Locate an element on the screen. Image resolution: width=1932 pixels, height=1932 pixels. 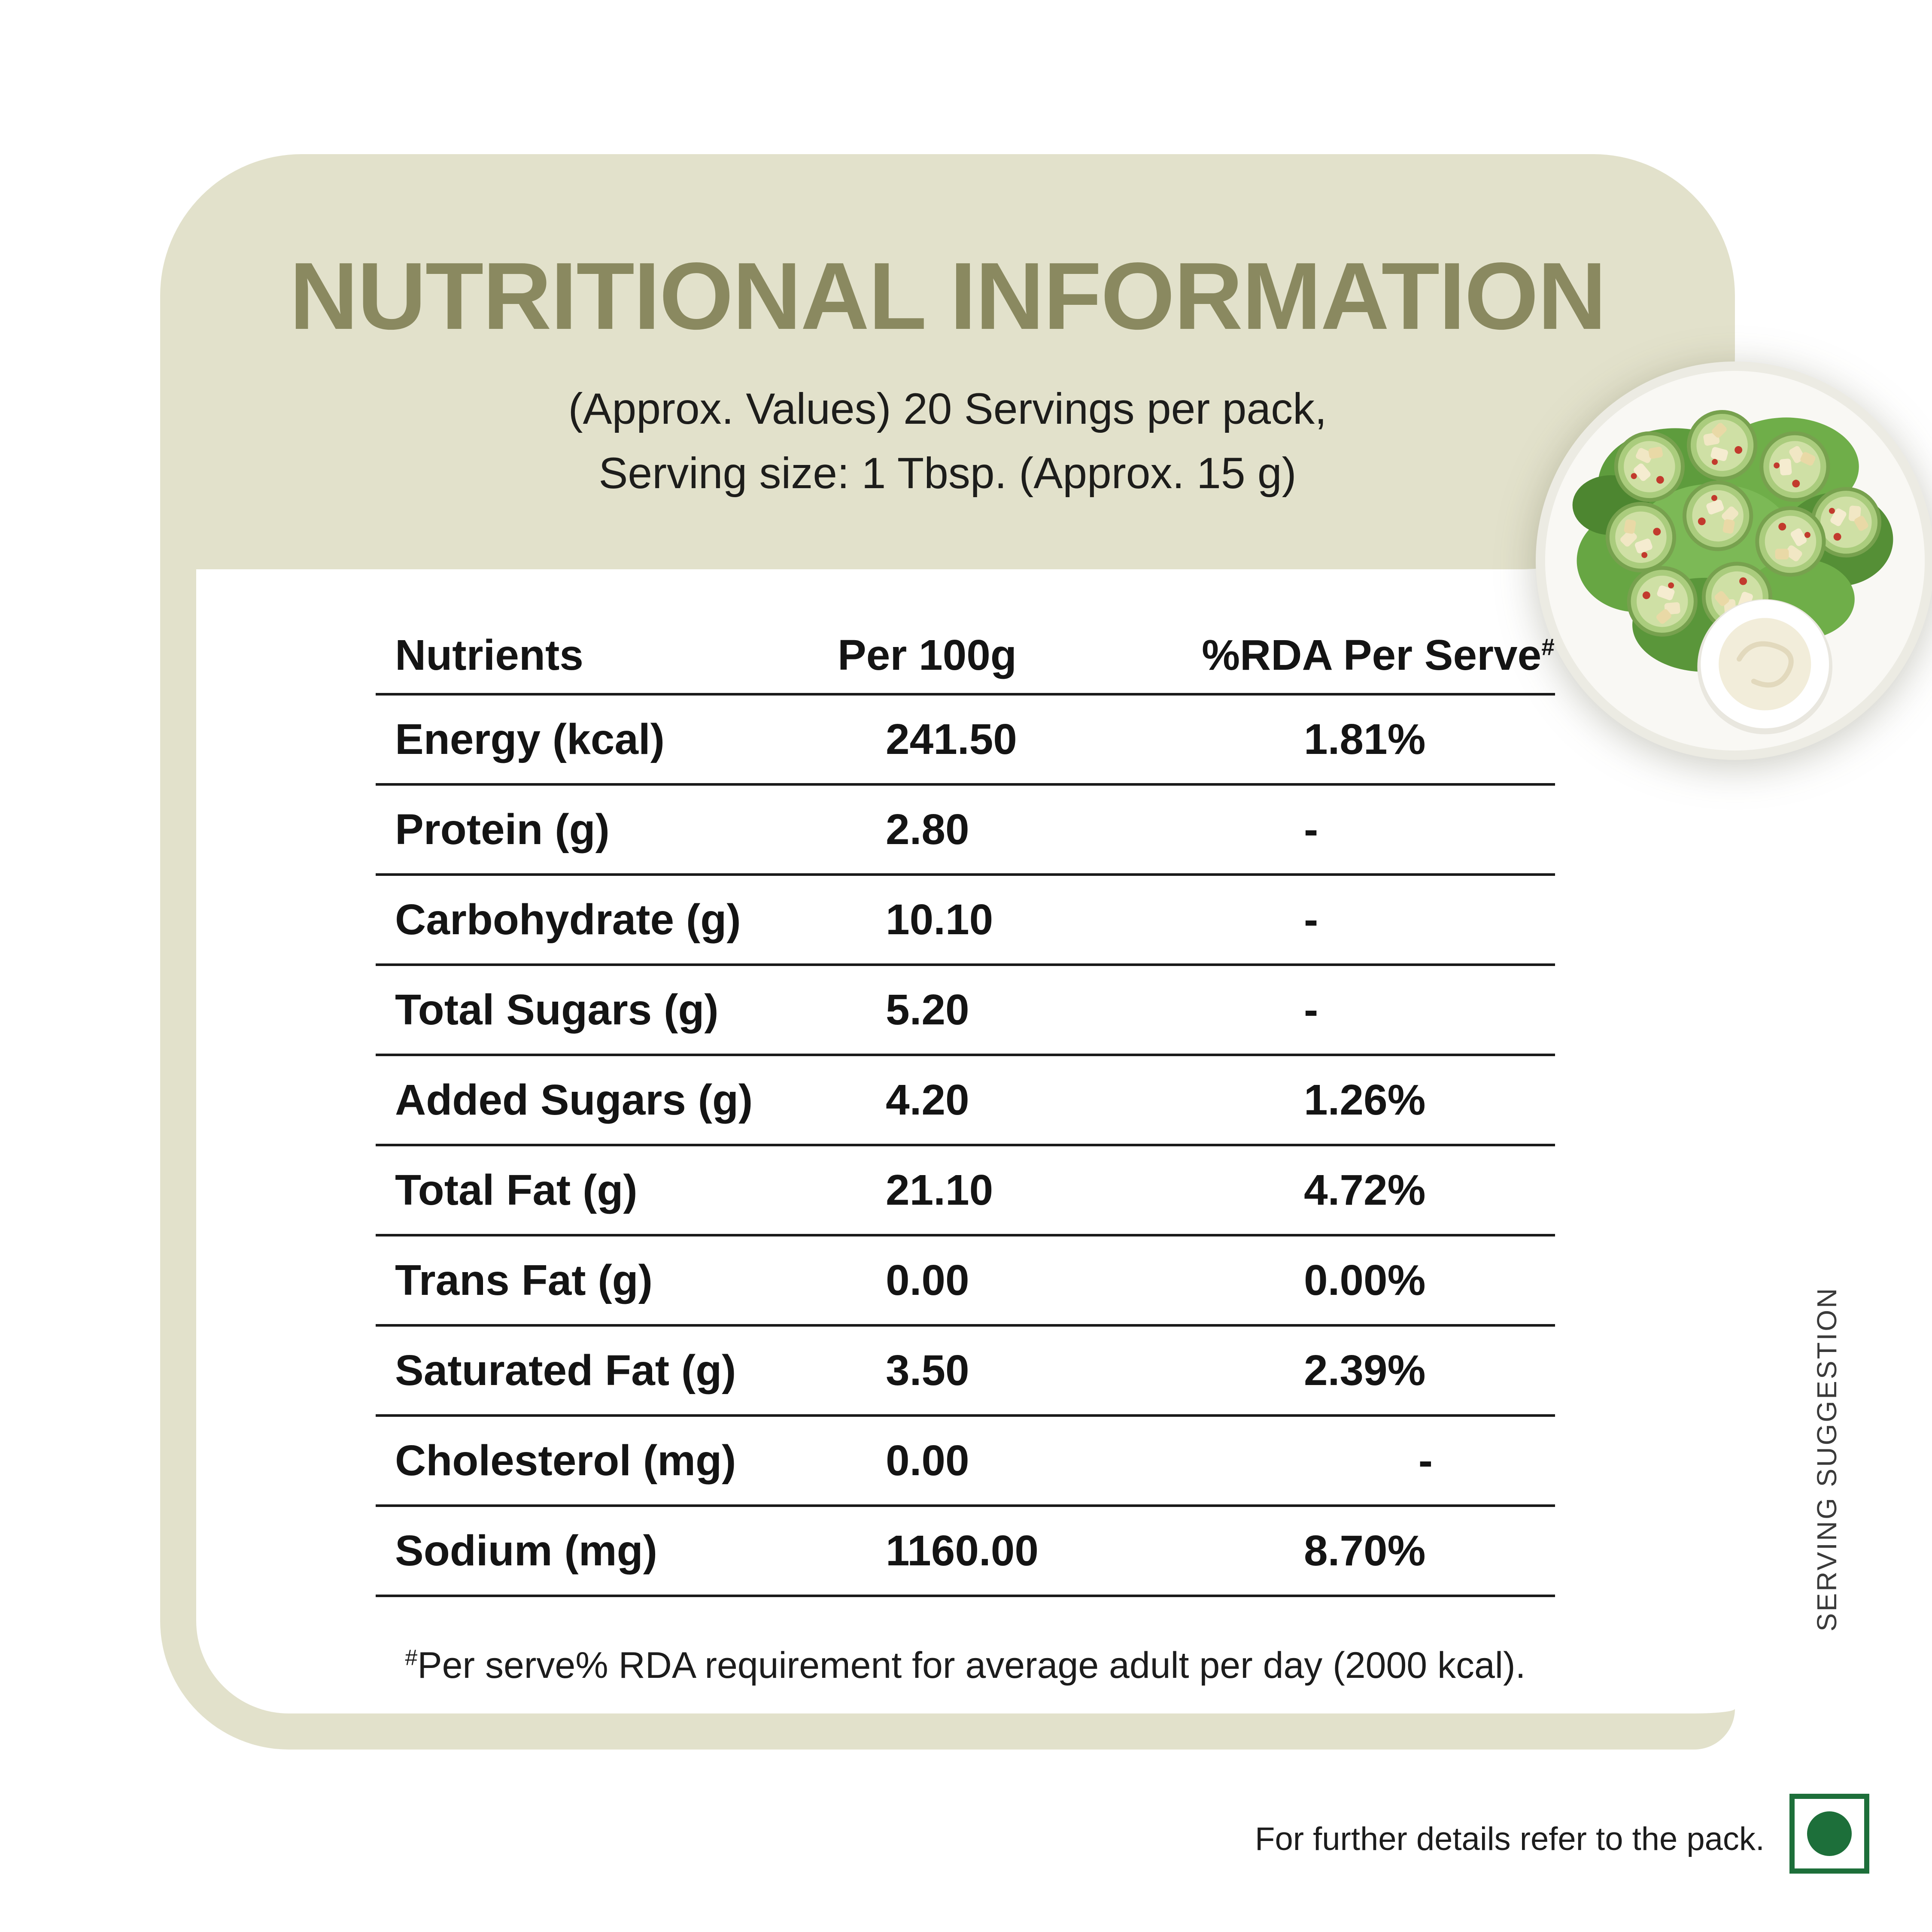
rda-value: 2.39% is located at coordinates (1365, 1370).